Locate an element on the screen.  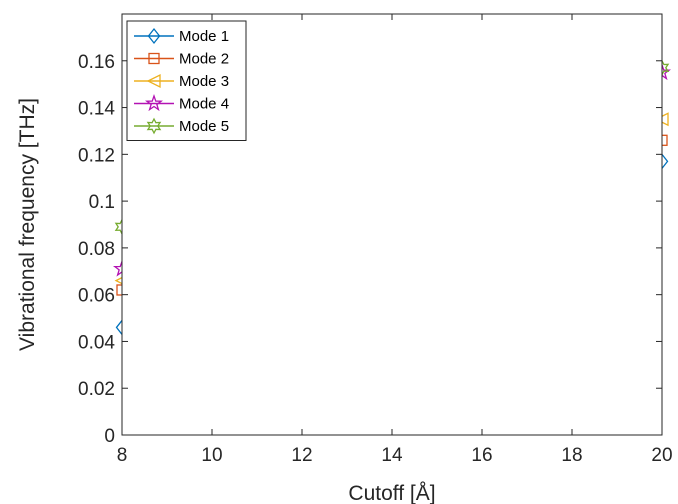
y-tick-label: 0 is located at coordinates (109, 436).